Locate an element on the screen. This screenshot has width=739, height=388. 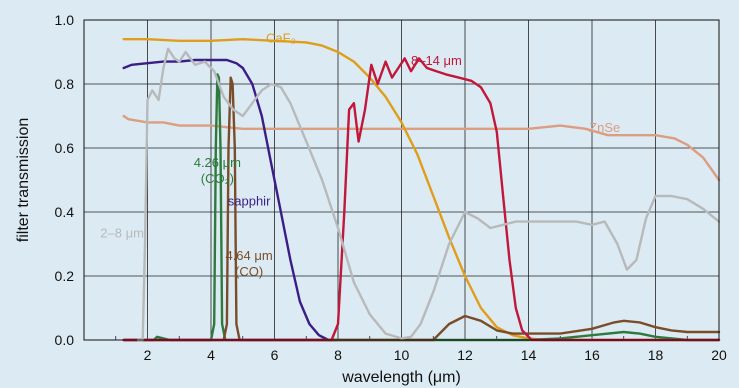
y-tick-label: 1.0 is located at coordinates (65, 20).